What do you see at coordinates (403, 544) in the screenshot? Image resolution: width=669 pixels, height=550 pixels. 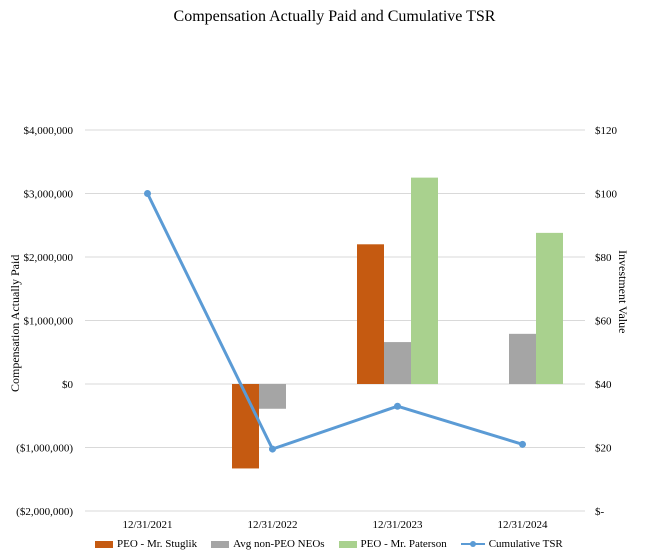 I see `legend-label: PEO - Mr. Paterson` at bounding box center [403, 544].